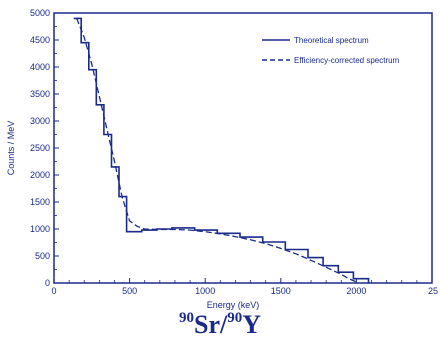 Image resolution: width=440 pixels, height=343 pixels. What do you see at coordinates (40, 121) in the screenshot?
I see `y-tick-label: 3000` at bounding box center [40, 121].